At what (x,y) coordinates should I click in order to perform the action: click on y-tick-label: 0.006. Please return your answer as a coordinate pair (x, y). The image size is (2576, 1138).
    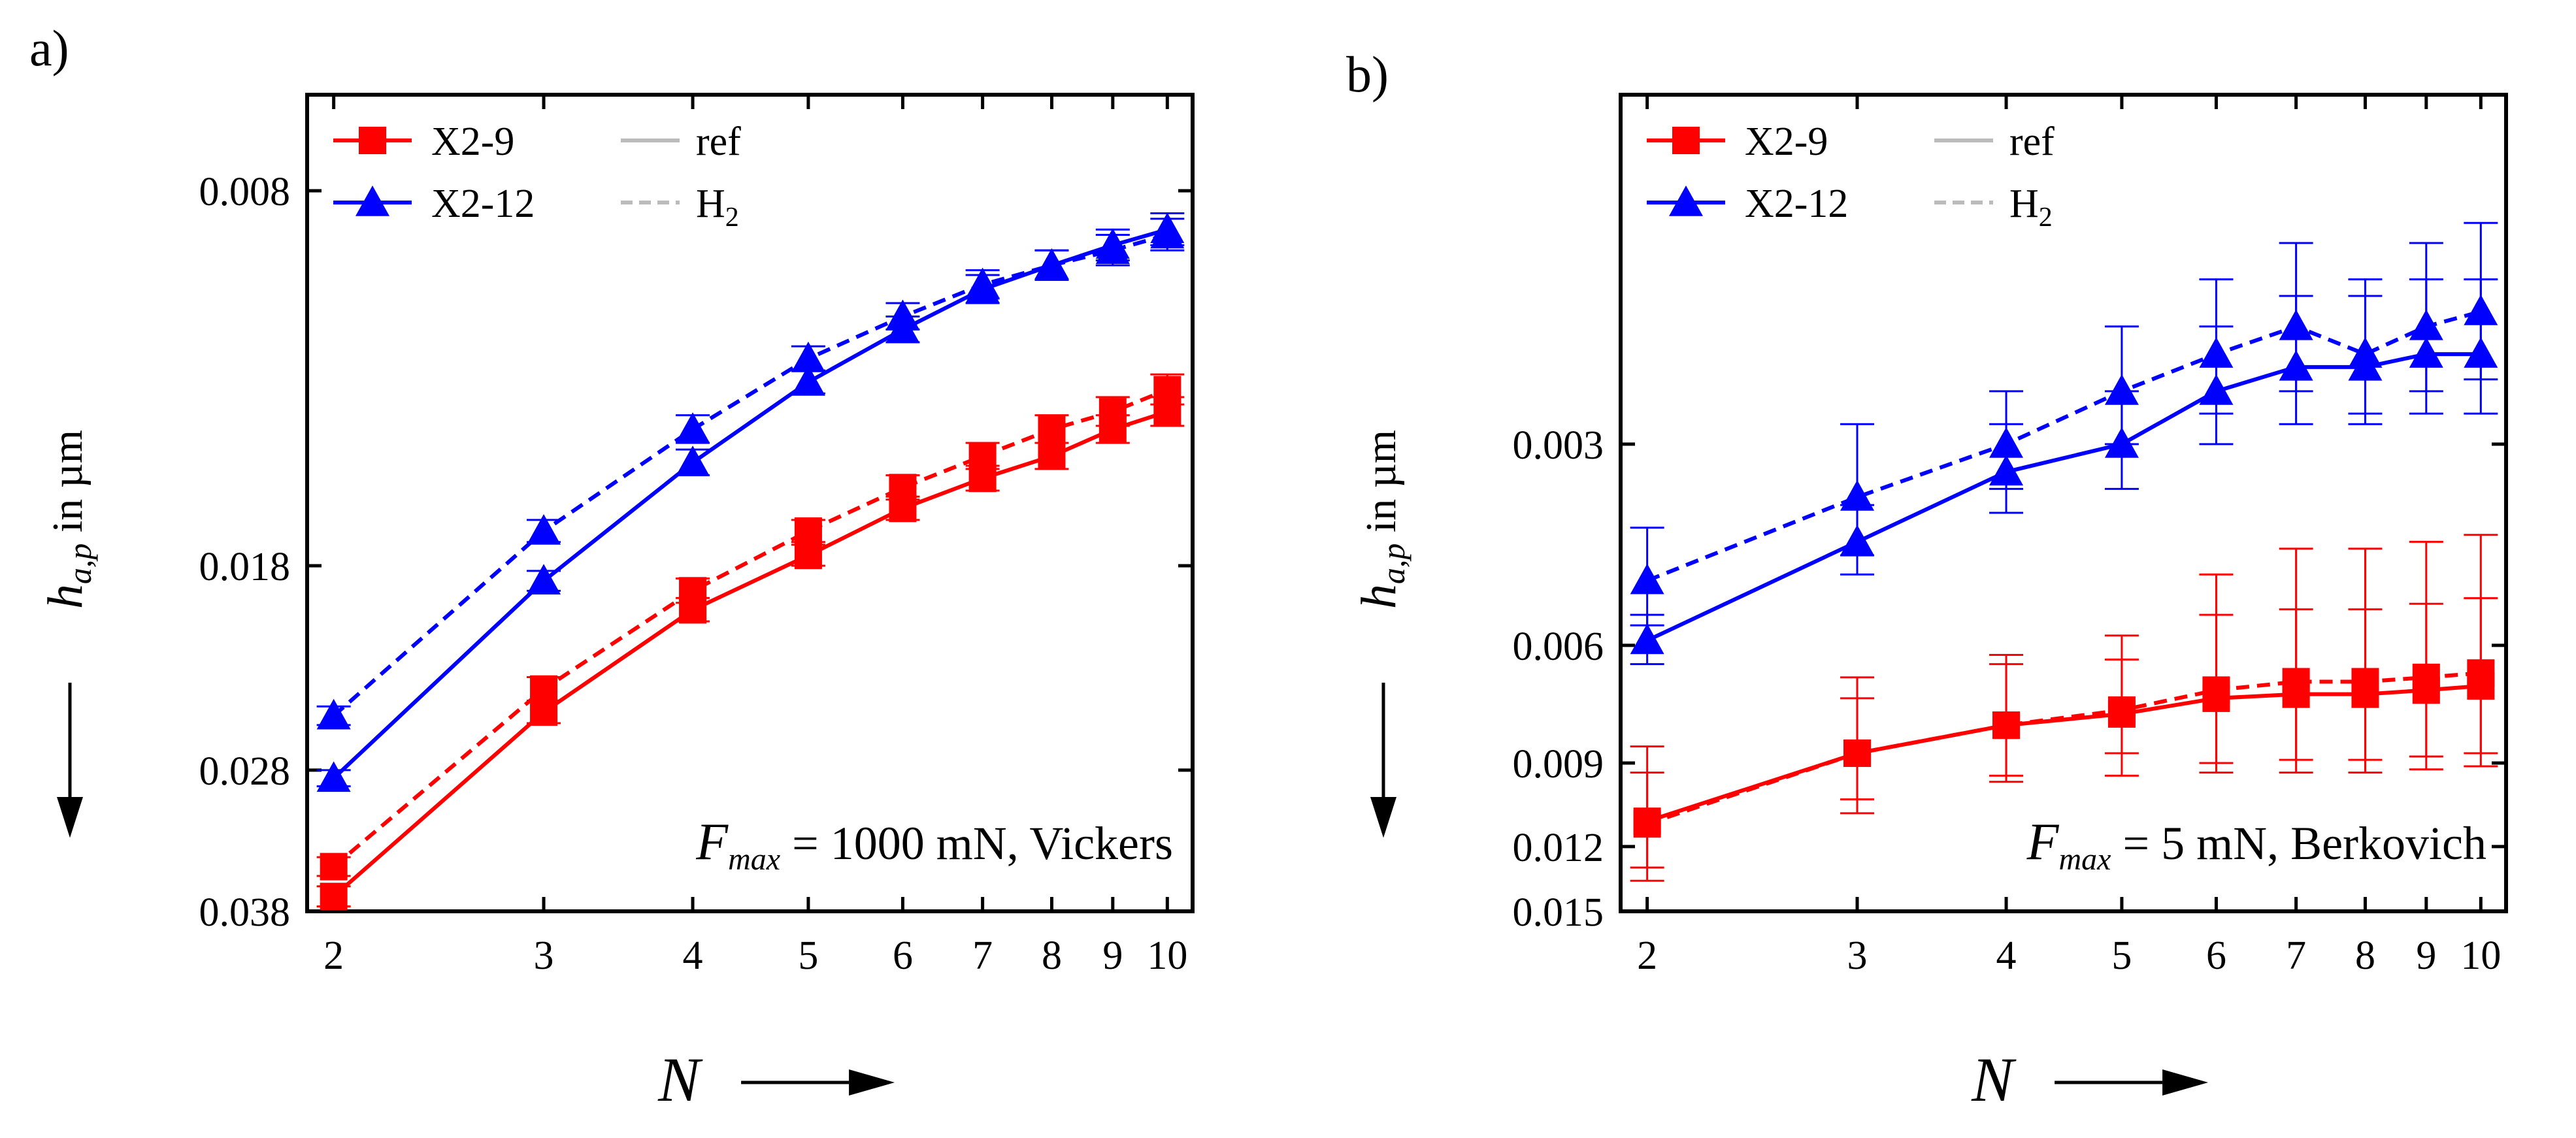
    Looking at the image, I should click on (1558, 647).